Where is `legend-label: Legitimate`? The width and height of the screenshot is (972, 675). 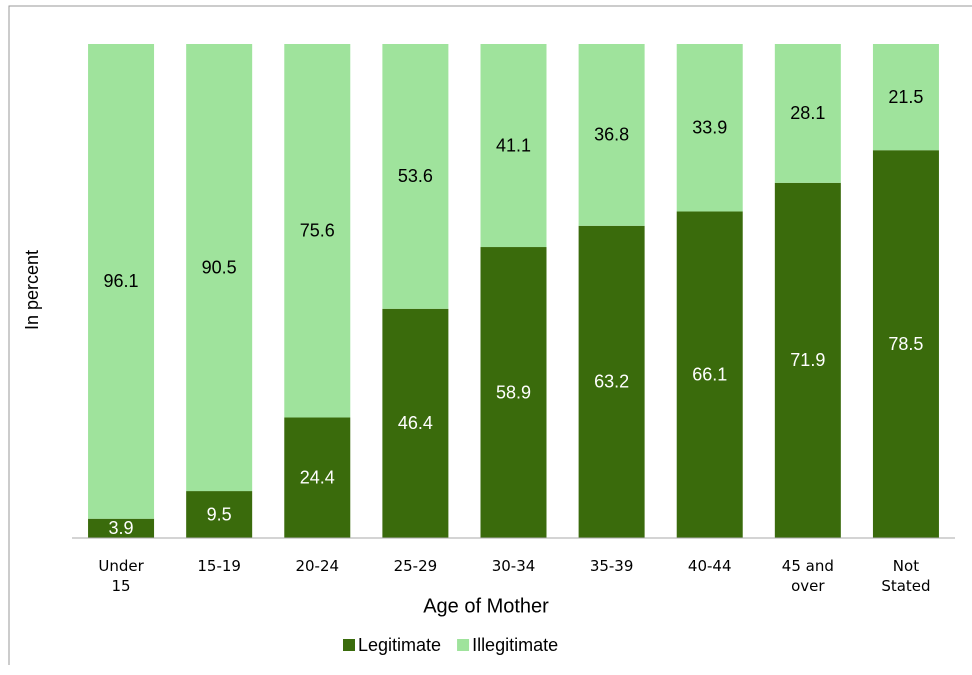 legend-label: Legitimate is located at coordinates (399, 645).